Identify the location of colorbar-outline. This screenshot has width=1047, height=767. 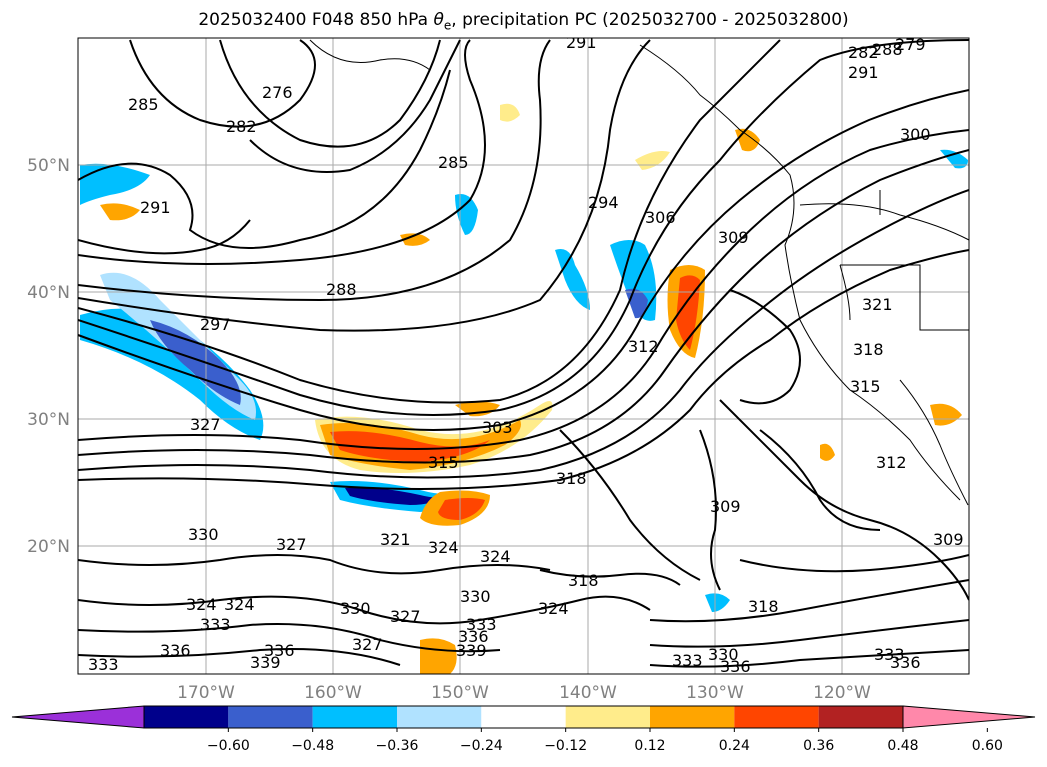
(523, 717).